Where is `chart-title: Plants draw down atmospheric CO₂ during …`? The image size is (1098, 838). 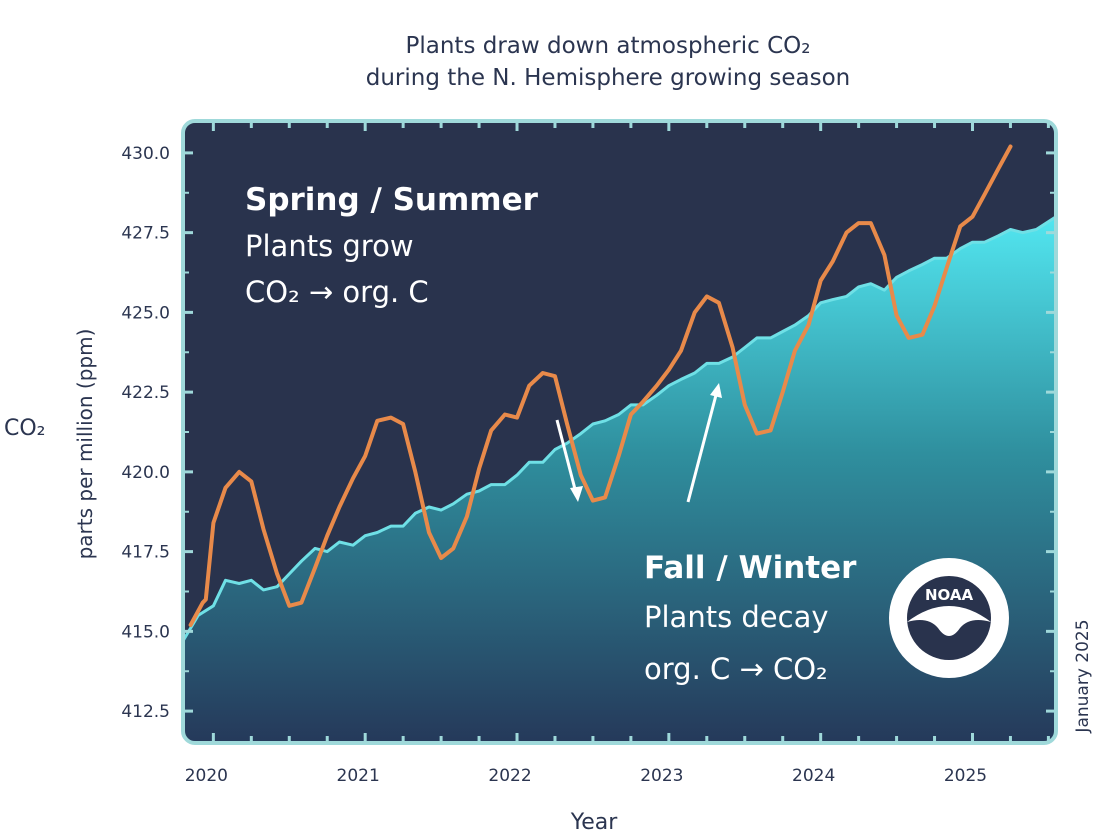
chart-title: Plants draw down atmospheric CO₂ during … is located at coordinates (608, 62).